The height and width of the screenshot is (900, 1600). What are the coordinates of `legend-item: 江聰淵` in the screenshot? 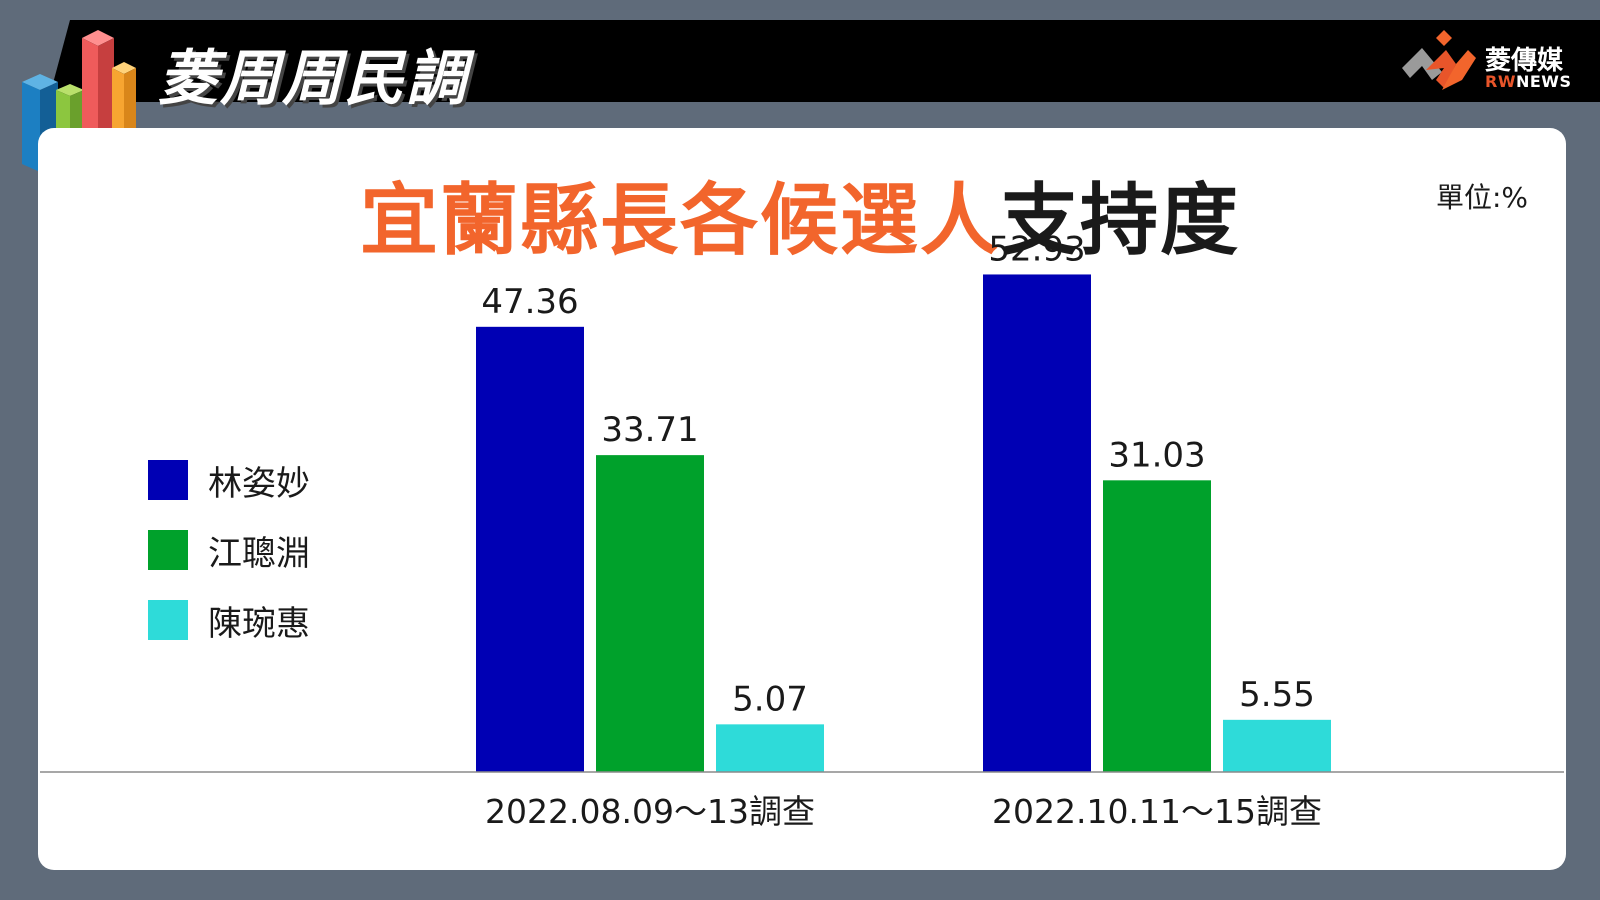 It's located at (229, 552).